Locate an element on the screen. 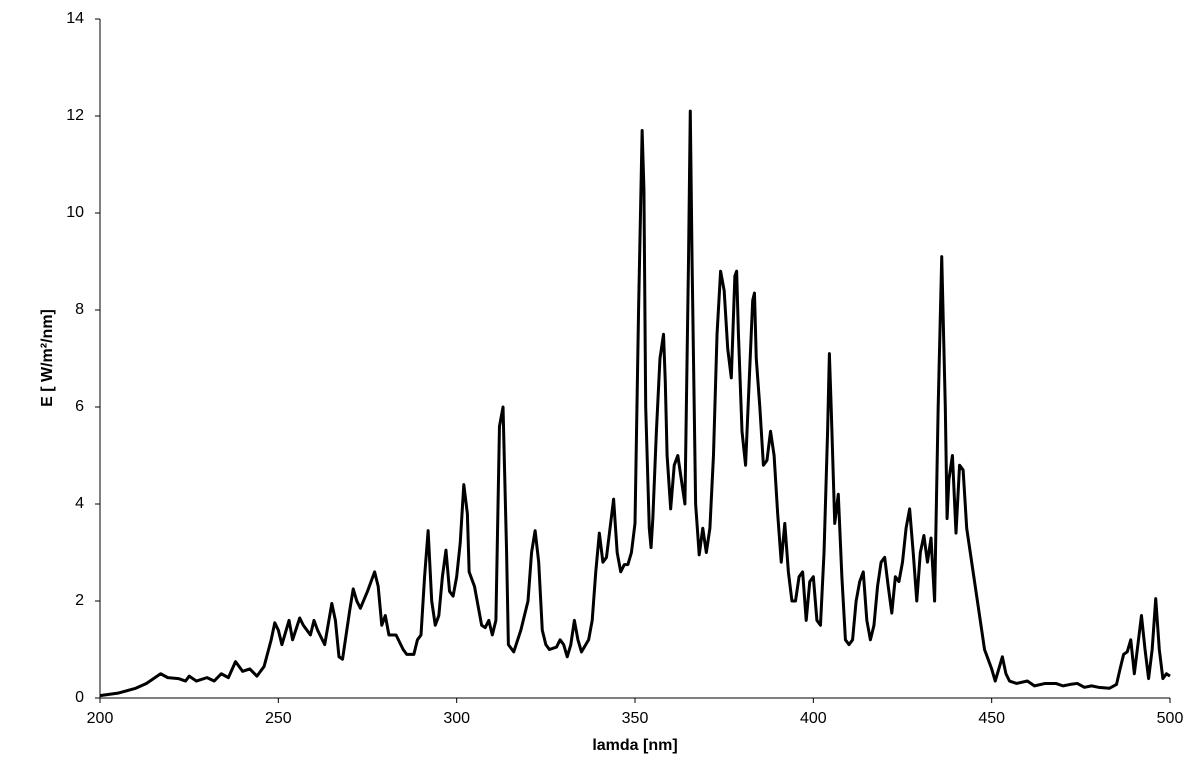  y-tick-label: 6 is located at coordinates (79, 406).